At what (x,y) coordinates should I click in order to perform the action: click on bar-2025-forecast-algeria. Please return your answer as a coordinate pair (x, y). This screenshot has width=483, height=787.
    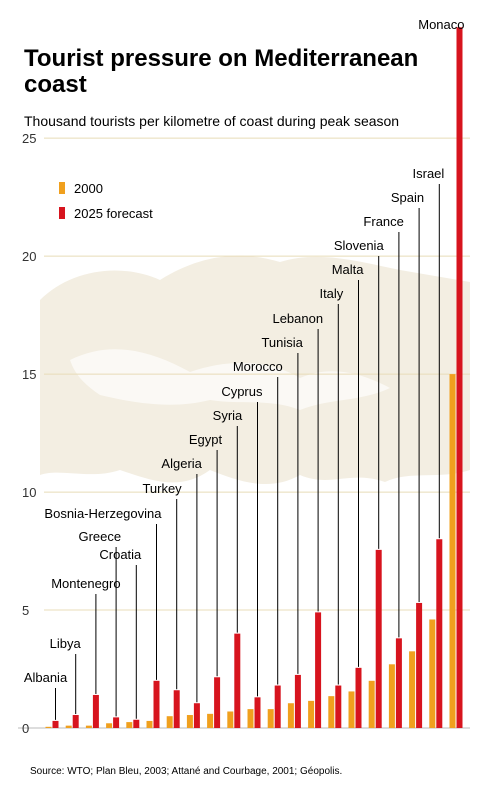
    Looking at the image, I should click on (196, 715).